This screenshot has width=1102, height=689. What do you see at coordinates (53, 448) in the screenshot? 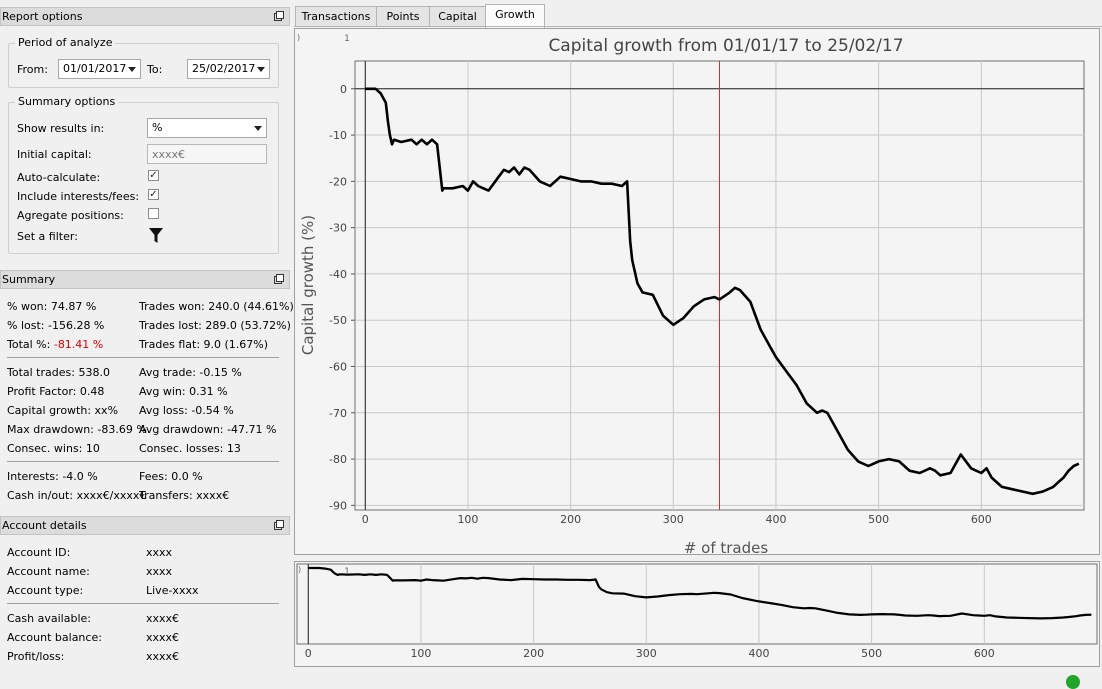
I see `consec-wins-text: Consec. wins: 10` at bounding box center [53, 448].